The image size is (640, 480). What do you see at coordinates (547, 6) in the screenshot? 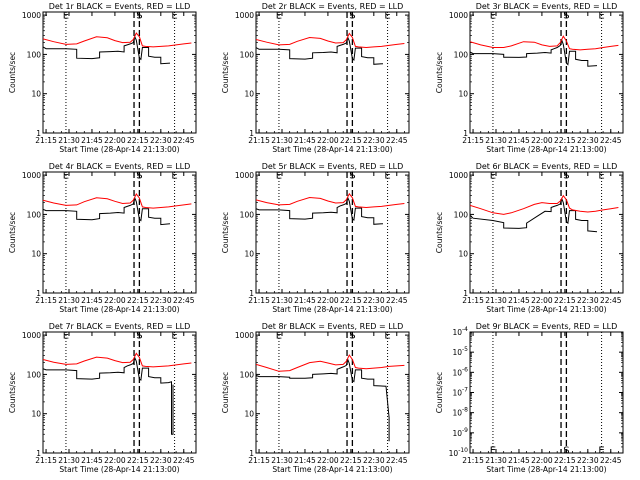
I see `panel-title: Det 3r BLACK = Events, RED = LLD` at bounding box center [547, 6].